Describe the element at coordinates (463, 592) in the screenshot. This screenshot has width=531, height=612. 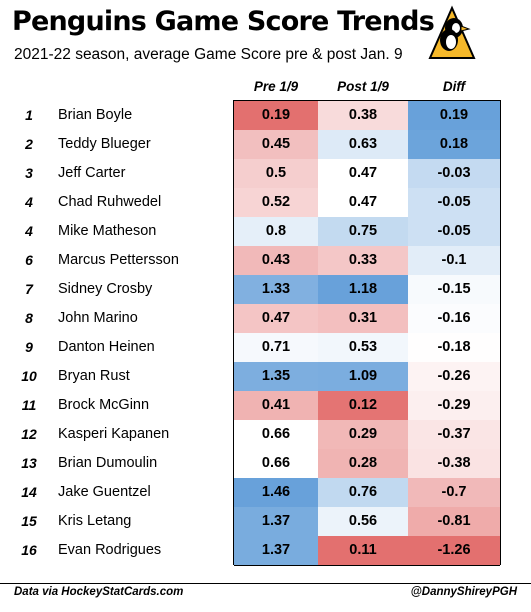
I see `author-handle: @DannyShireyPGH` at that location.